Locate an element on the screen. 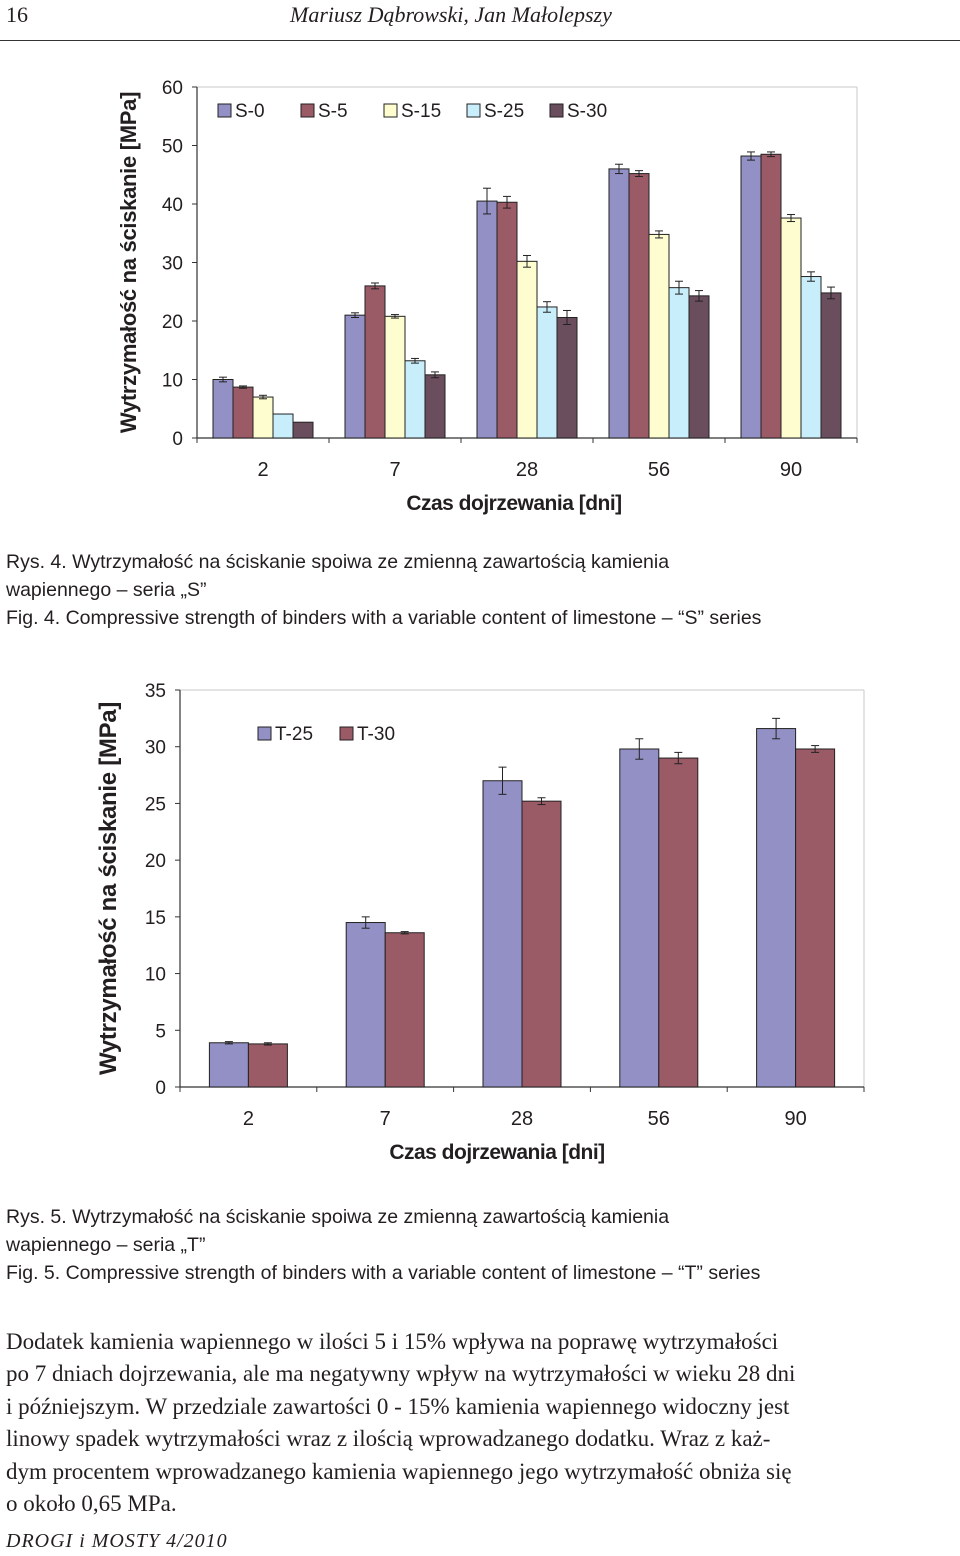 This screenshot has width=960, height=1556. page-header: 16 Mariusz Dąbrowski, Jan Małolepszy is located at coordinates (480, 20).